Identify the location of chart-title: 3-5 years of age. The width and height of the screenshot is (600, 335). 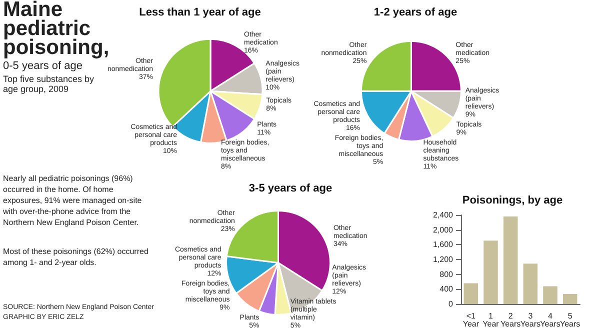
(290, 188).